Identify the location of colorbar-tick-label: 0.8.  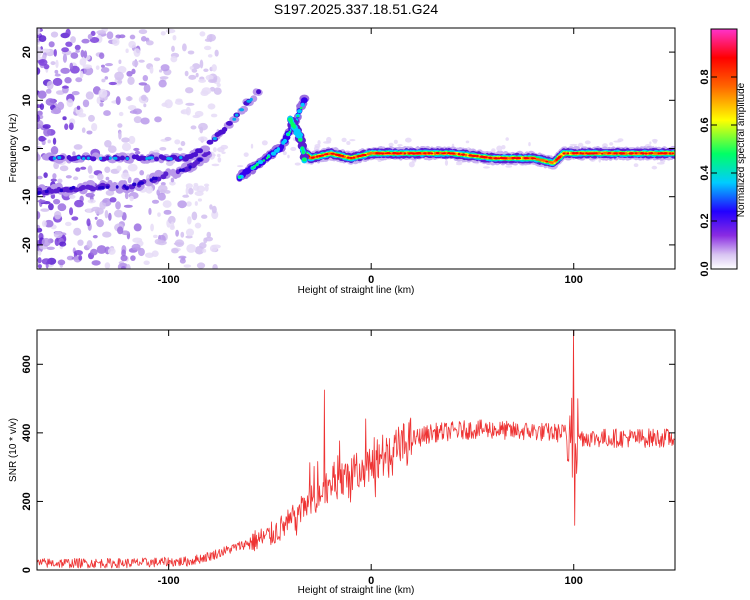
(705, 76).